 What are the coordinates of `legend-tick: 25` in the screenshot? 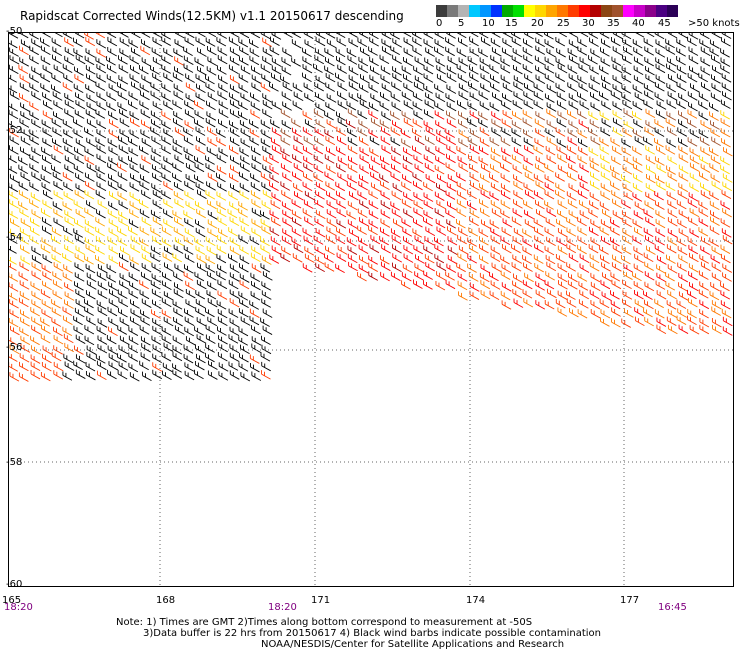 It's located at (563, 23).